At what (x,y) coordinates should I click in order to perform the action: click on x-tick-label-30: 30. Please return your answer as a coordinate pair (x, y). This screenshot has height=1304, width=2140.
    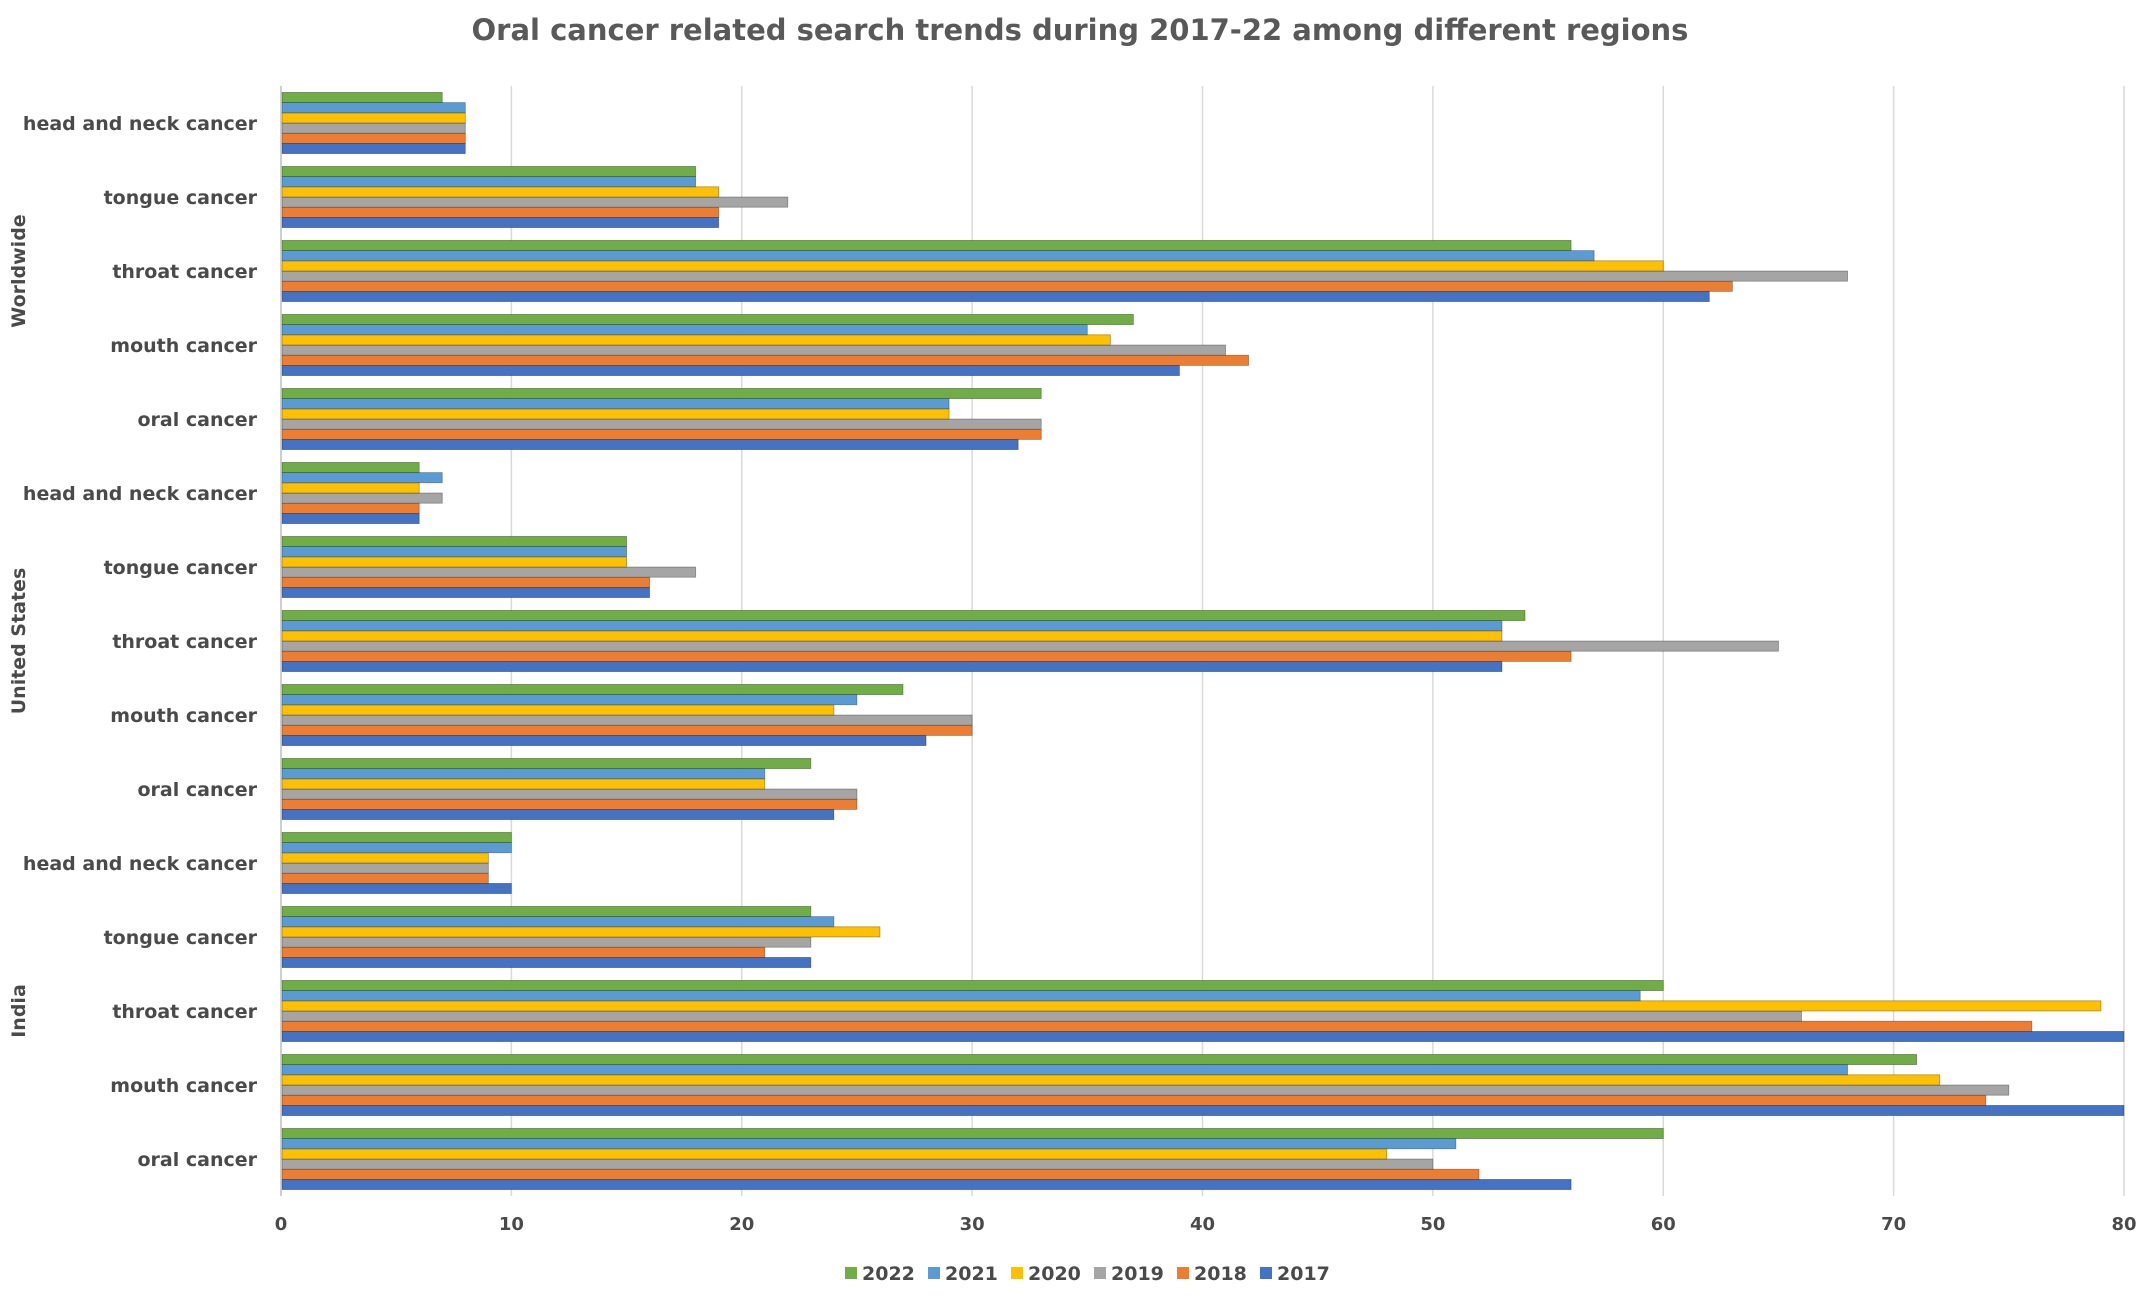
    Looking at the image, I should click on (972, 1224).